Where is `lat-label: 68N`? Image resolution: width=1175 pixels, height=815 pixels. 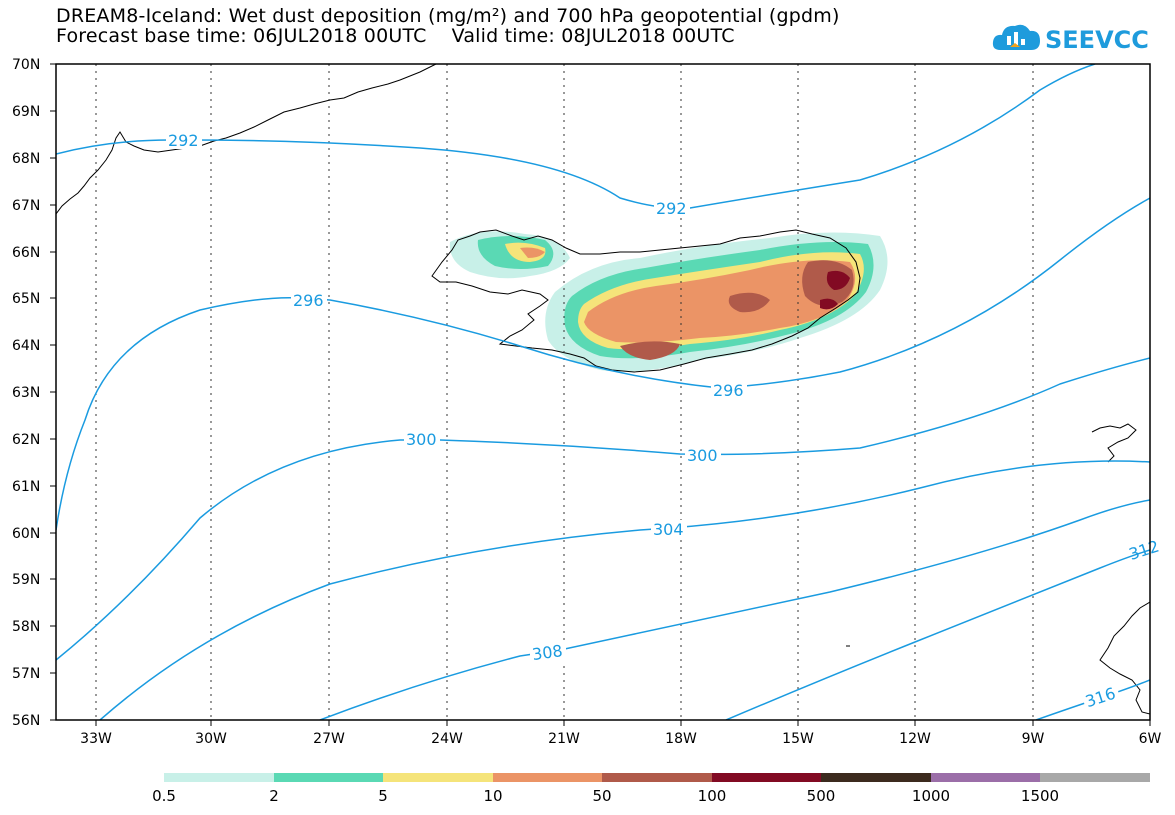
lat-label: 68N is located at coordinates (26, 159).